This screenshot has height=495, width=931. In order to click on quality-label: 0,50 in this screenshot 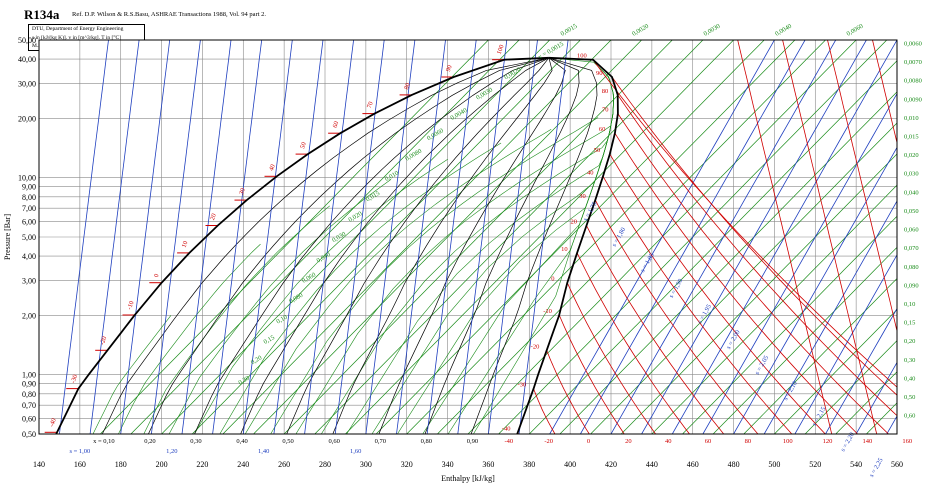, I will do `click(287, 441)`.